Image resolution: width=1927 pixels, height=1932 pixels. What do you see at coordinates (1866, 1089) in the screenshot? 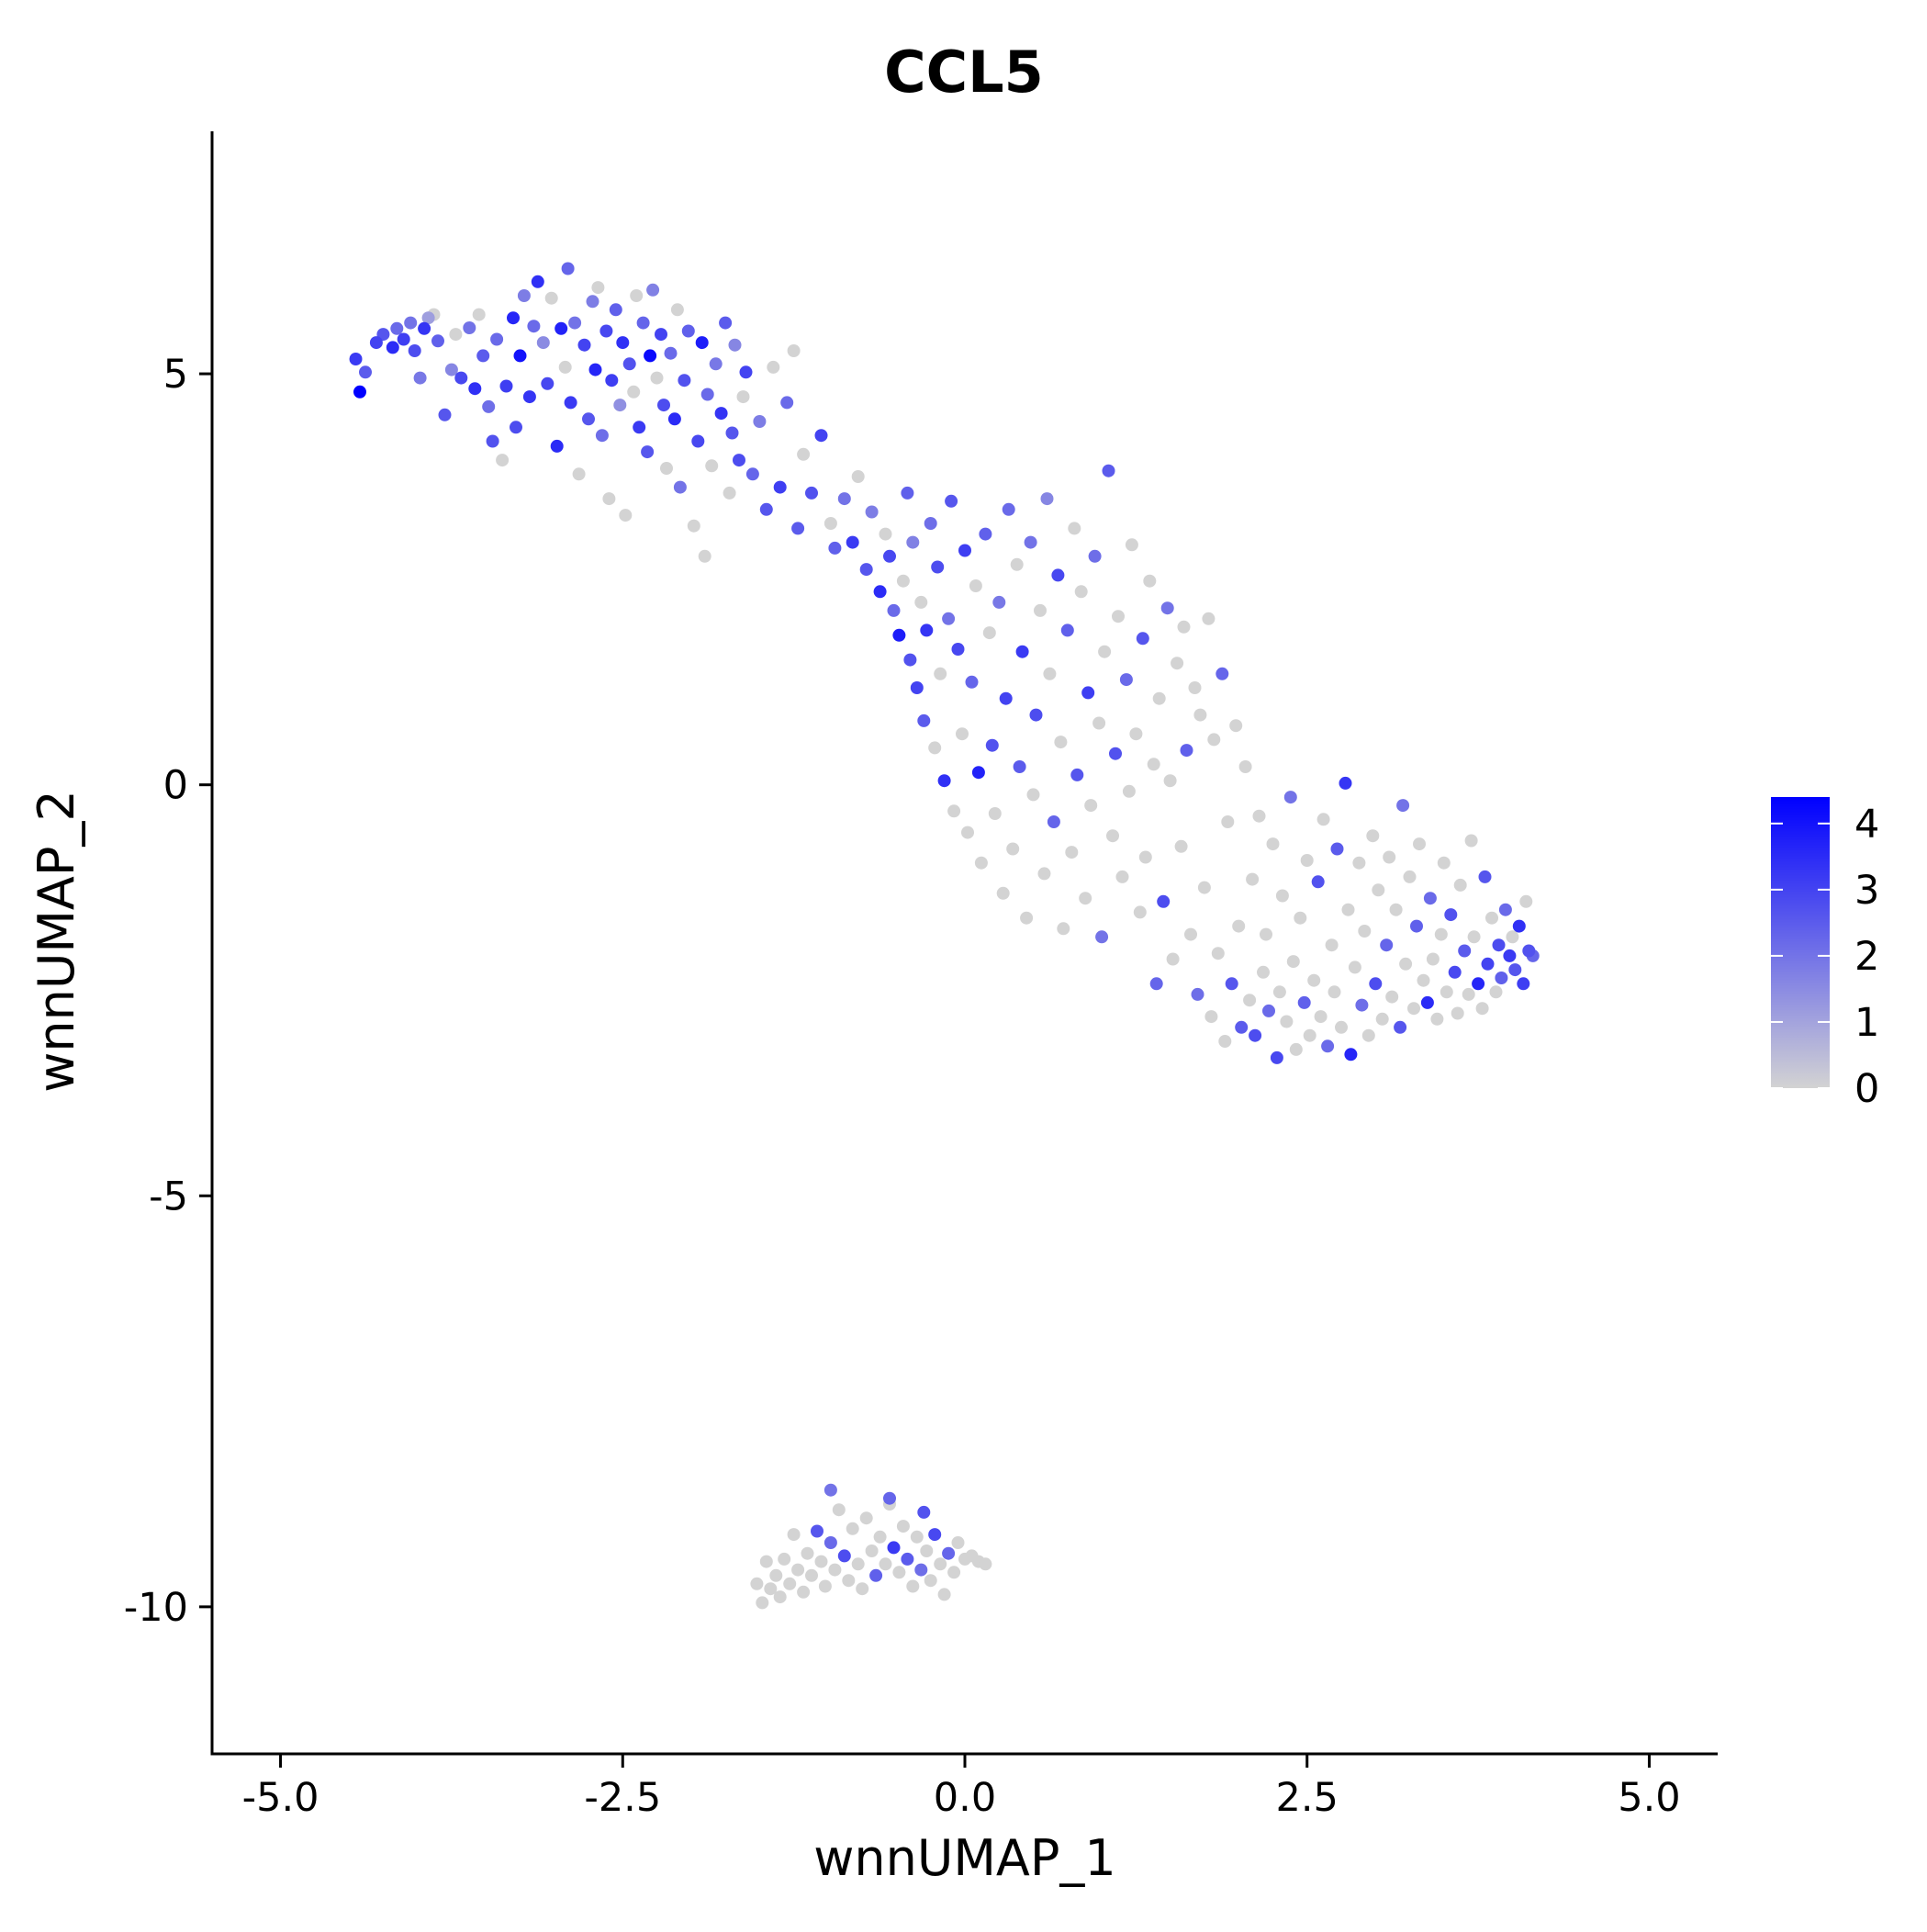
I see `colorbar-tick-label: 0` at bounding box center [1866, 1089].